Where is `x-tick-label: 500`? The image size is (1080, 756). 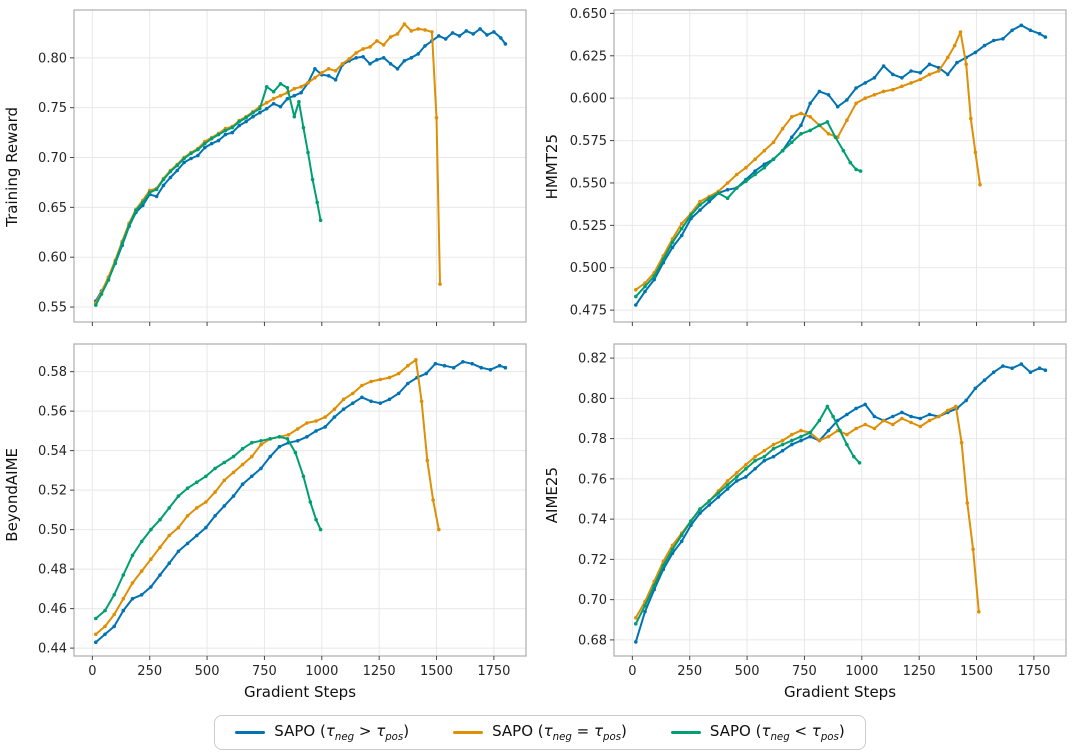
x-tick-label: 500 is located at coordinates (747, 671).